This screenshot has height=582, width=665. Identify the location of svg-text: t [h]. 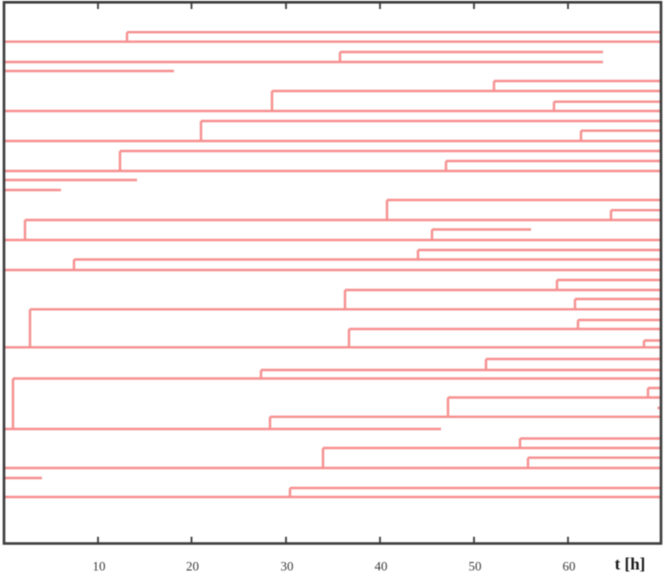
(630, 564).